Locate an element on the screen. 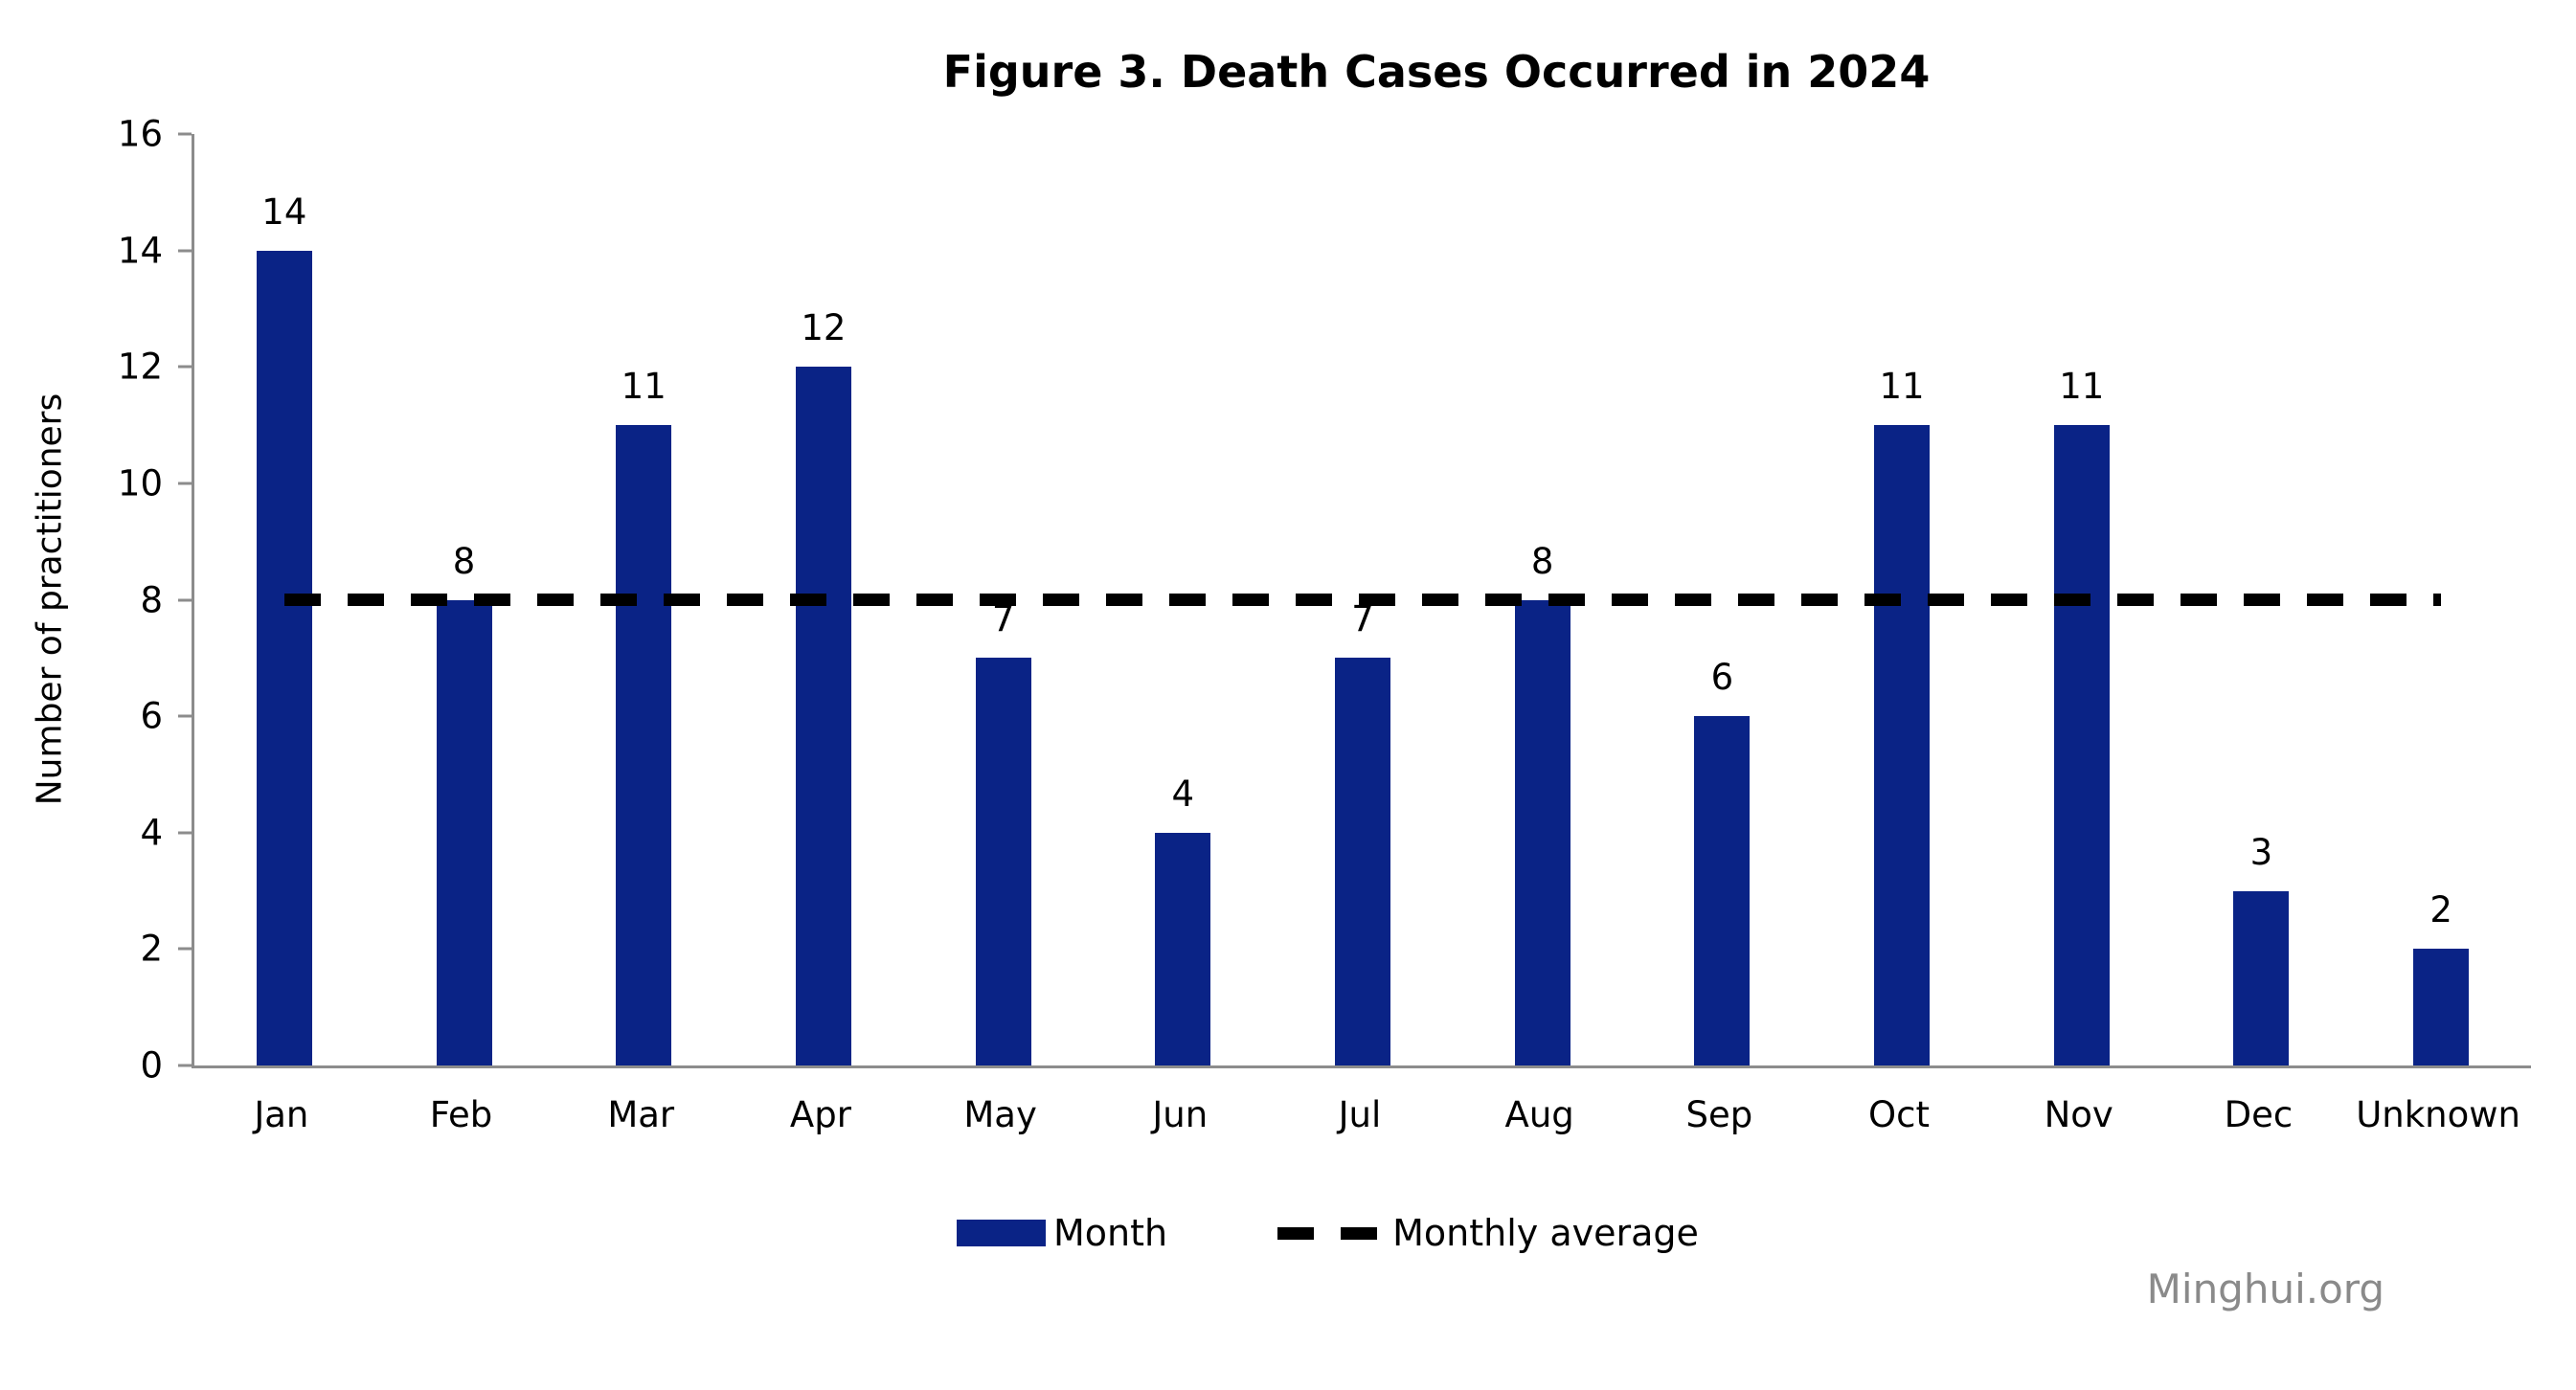 The width and height of the screenshot is (2576, 1390). x-label-sep: Sep is located at coordinates (1719, 1114).